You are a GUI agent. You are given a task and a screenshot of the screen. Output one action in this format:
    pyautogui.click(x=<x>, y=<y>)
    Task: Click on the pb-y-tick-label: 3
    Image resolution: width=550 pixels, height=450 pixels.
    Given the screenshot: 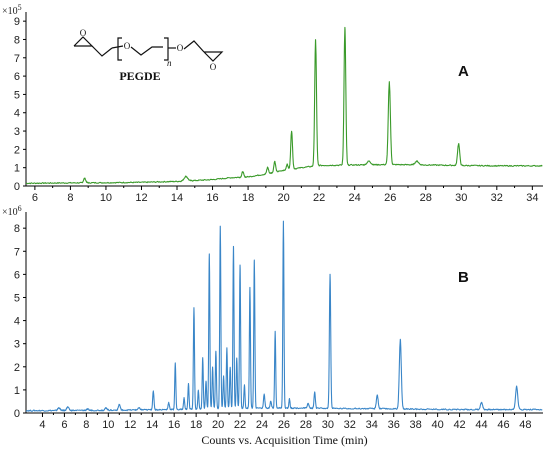 What is the action you would take?
    pyautogui.click(x=17, y=345)
    